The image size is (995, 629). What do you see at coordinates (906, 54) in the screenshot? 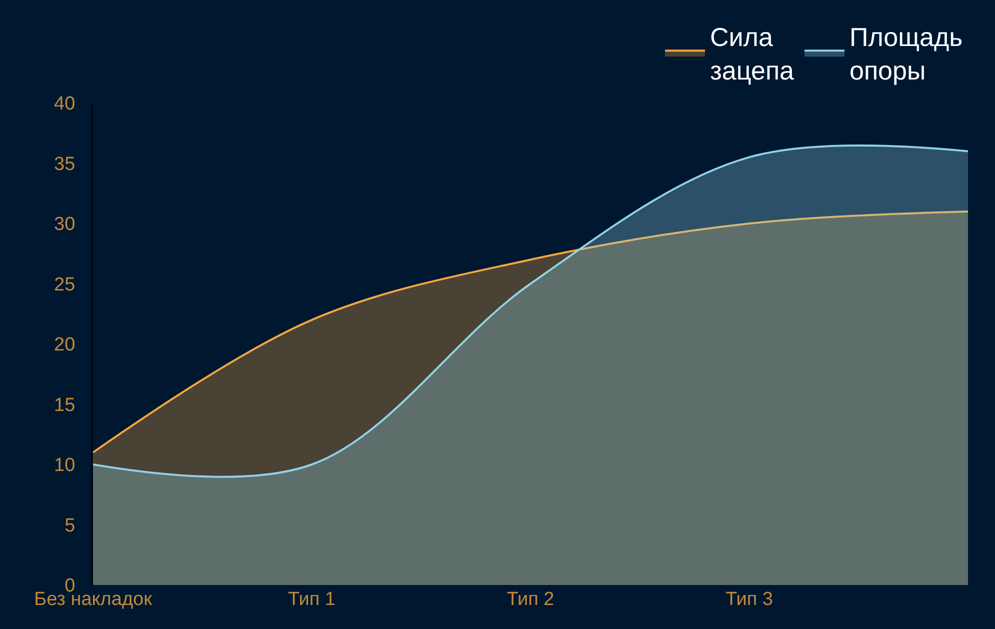
I see `legend-label: Площадь опоры` at bounding box center [906, 54].